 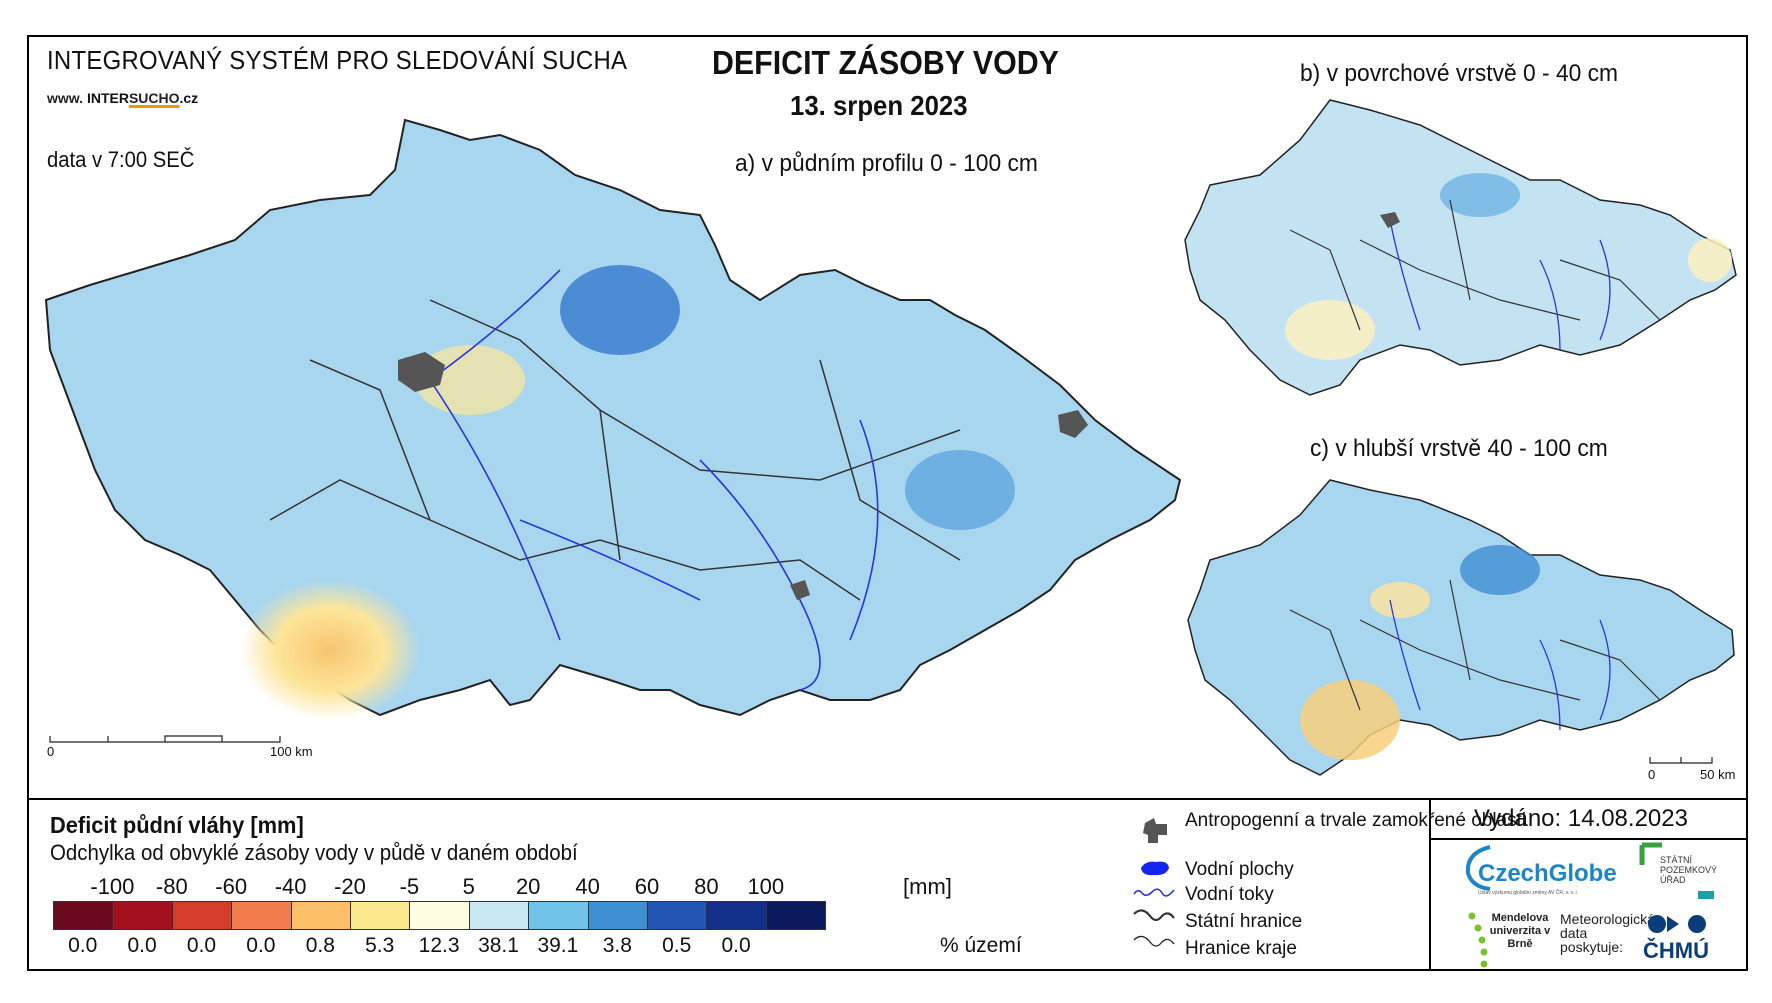 I want to click on region-borders-b, so click(x=1475, y=265).